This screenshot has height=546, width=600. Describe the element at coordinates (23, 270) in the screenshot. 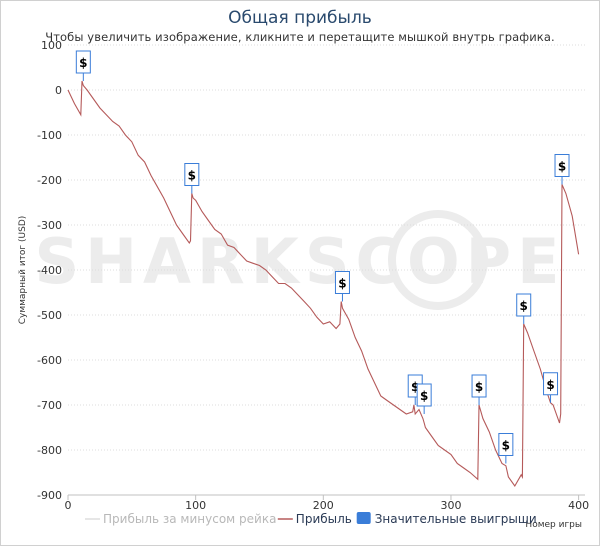

I see `y-axis-title: Суммарный итог (USD)` at that location.